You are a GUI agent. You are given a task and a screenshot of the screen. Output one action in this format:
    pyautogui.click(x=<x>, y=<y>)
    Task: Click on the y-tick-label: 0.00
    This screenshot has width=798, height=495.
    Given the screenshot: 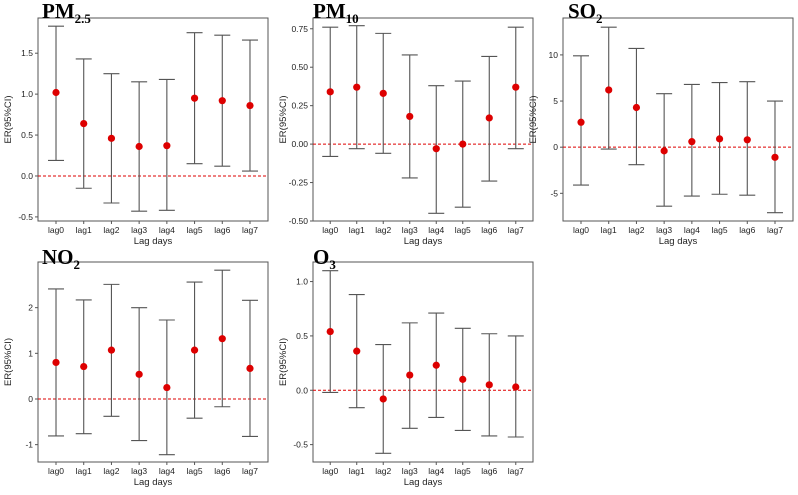 What is the action you would take?
    pyautogui.click(x=299, y=144)
    